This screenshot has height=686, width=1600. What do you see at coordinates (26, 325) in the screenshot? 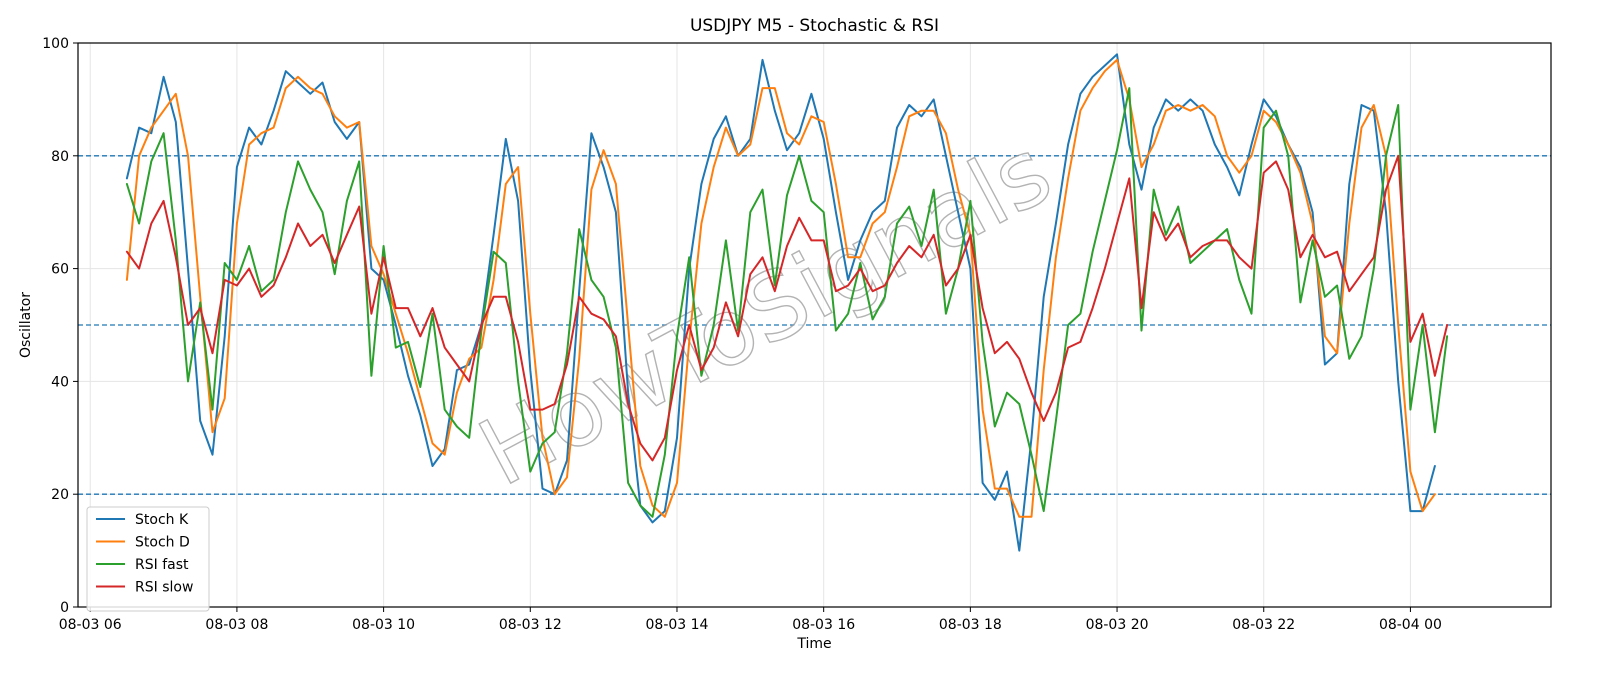
I see `y-axis-label: Oscillator` at bounding box center [26, 325].